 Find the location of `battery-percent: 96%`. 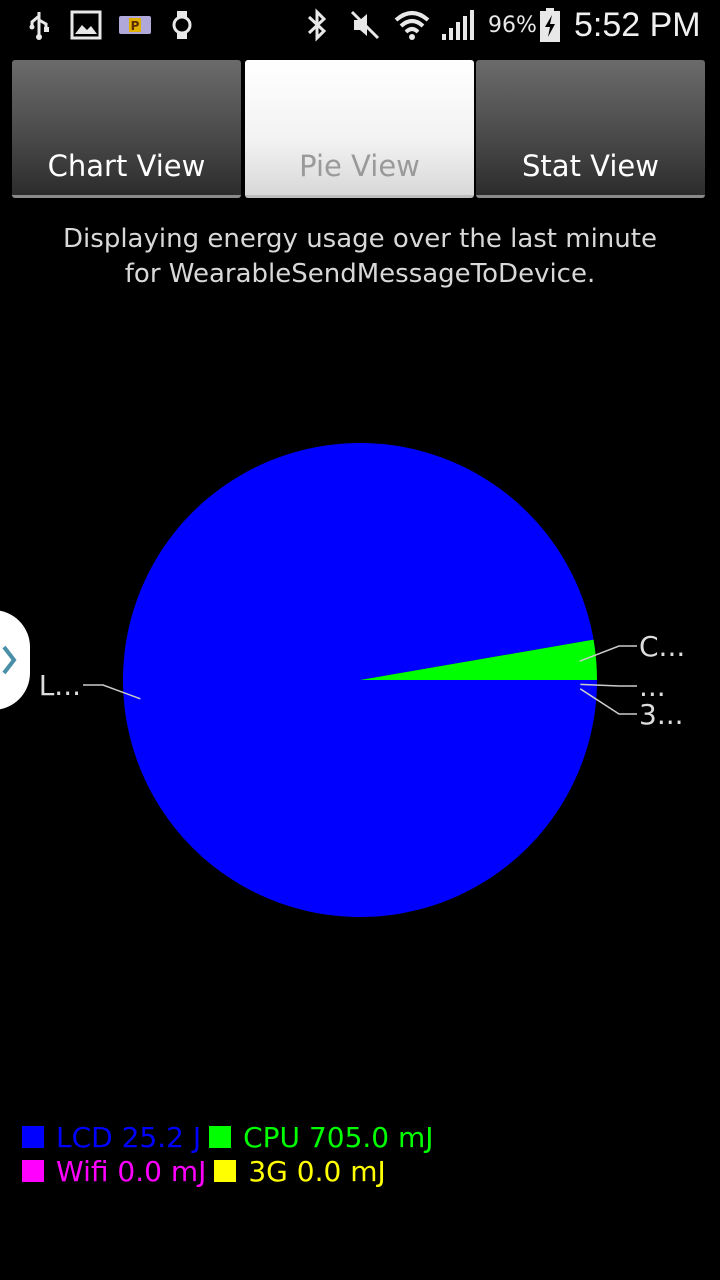

battery-percent: 96% is located at coordinates (512, 25).